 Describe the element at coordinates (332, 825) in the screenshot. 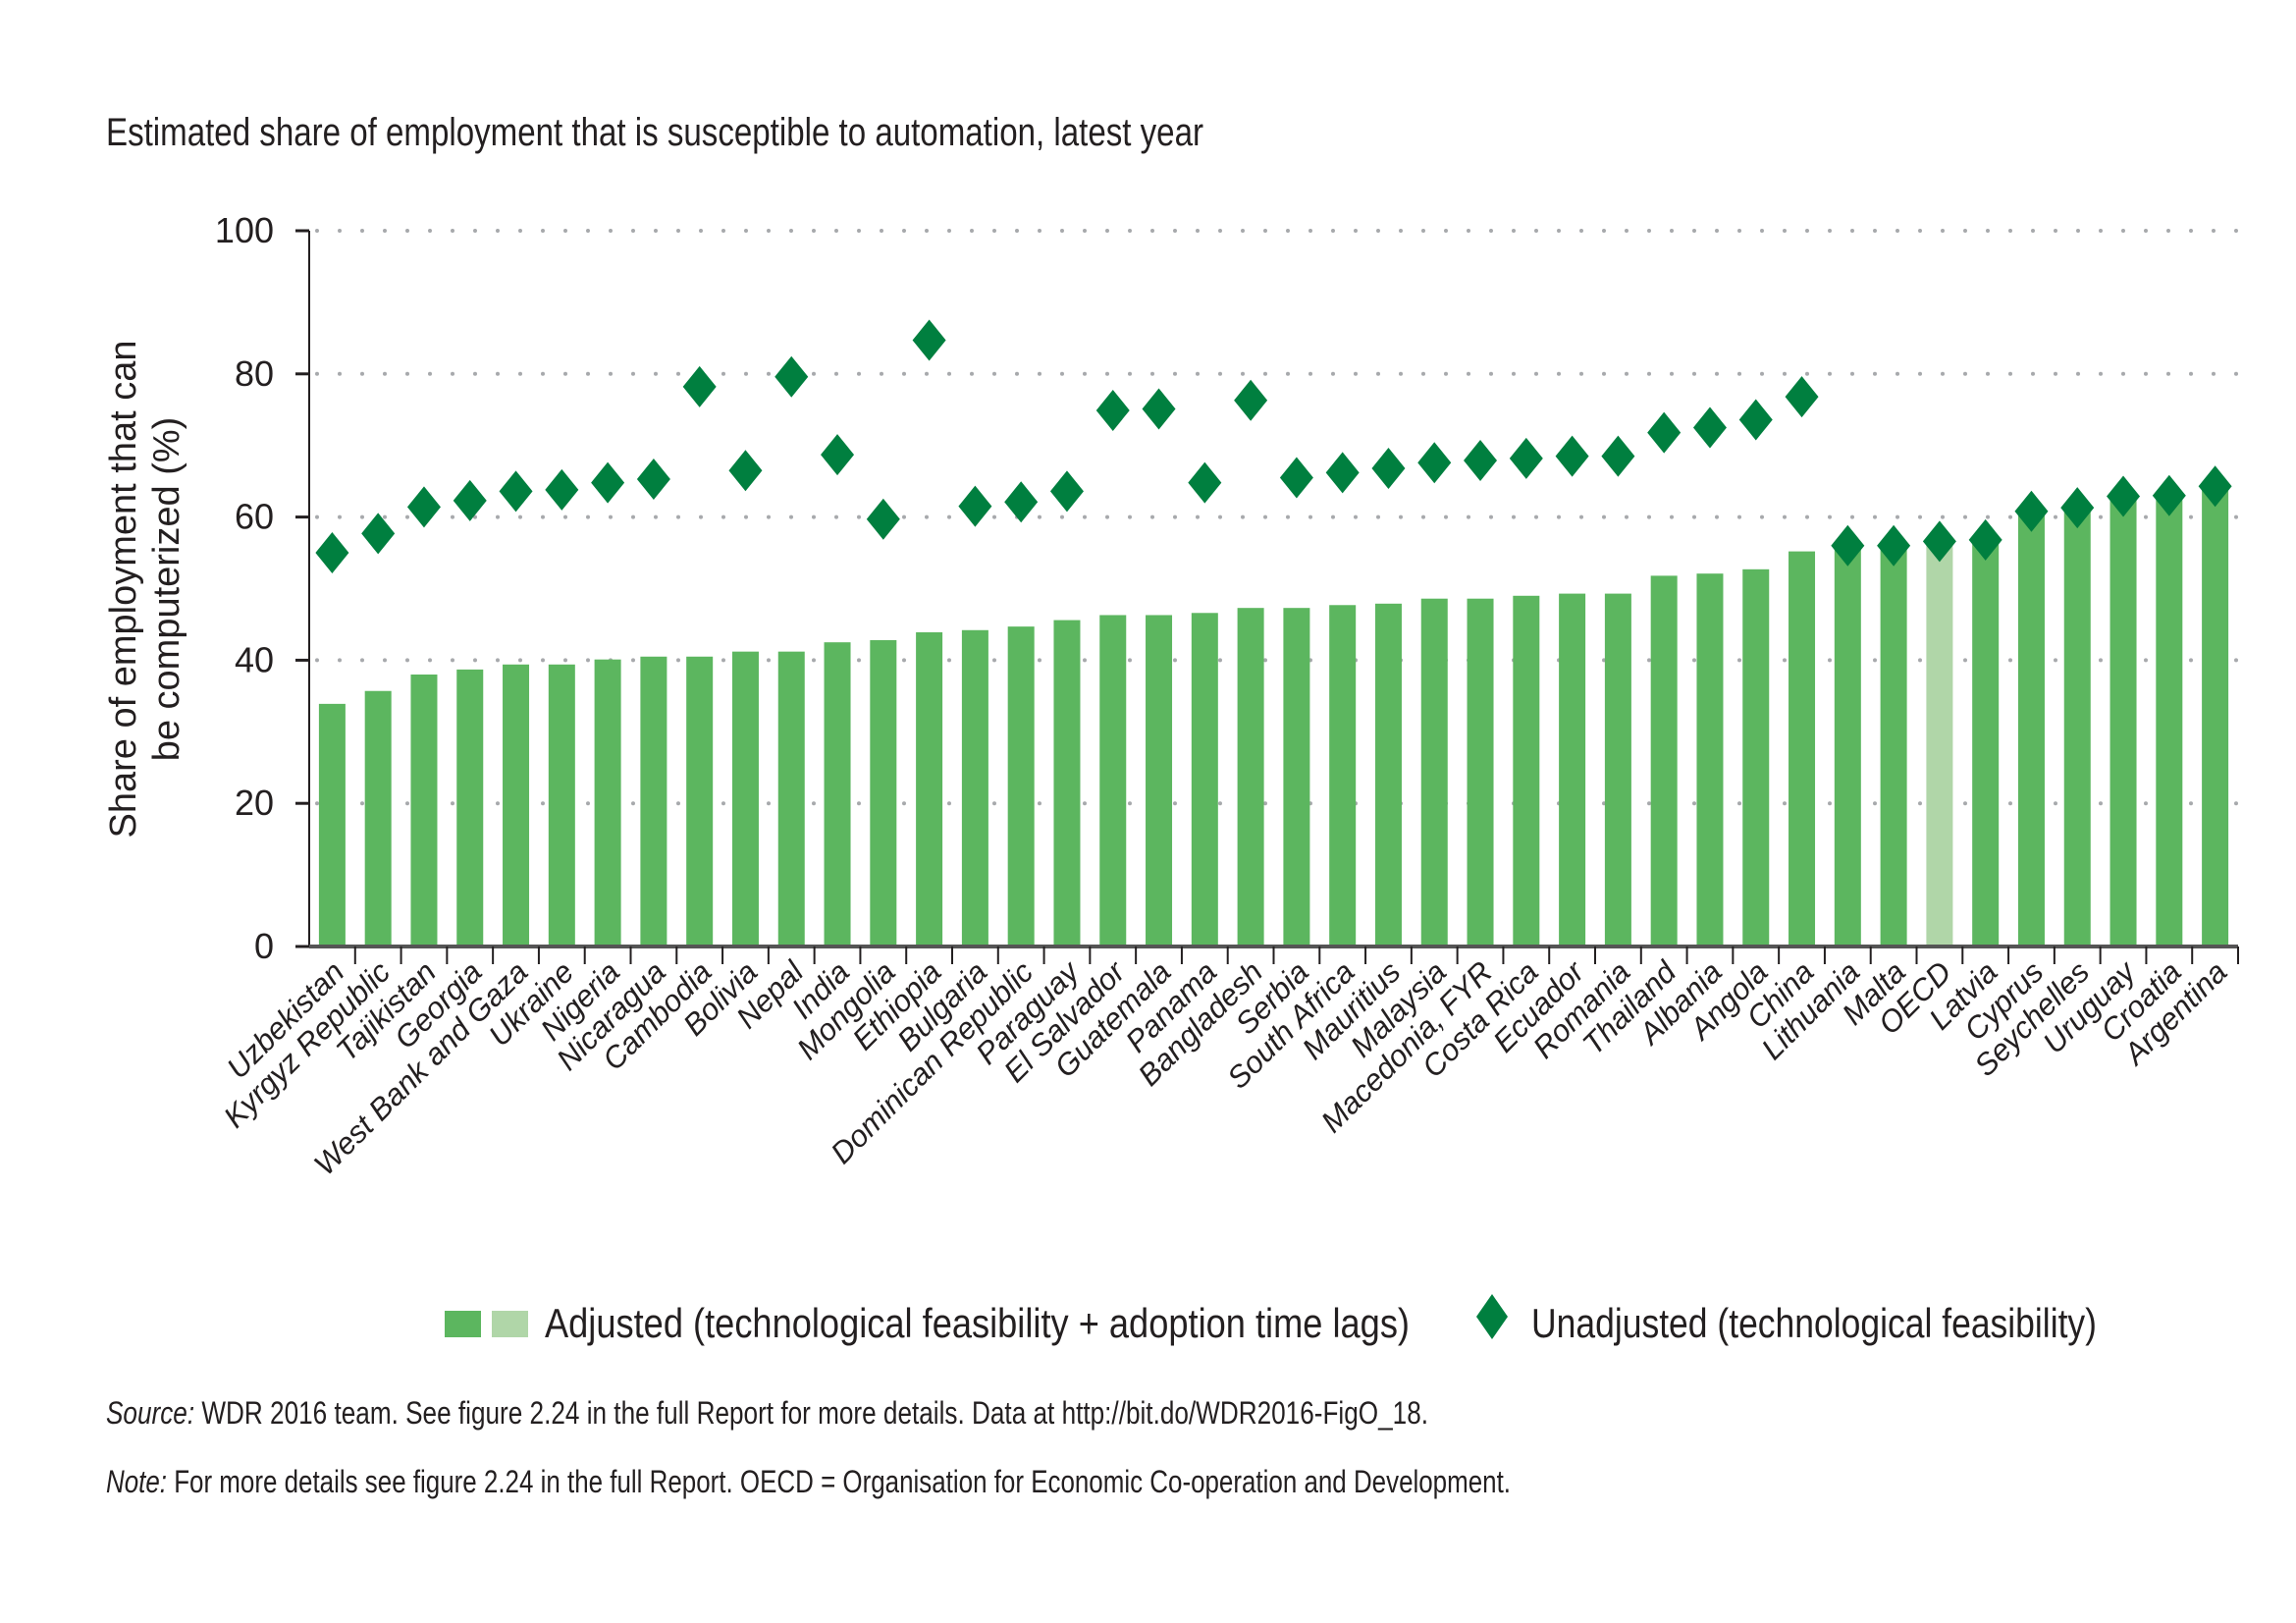

I see `bar-uzbekistan` at that location.